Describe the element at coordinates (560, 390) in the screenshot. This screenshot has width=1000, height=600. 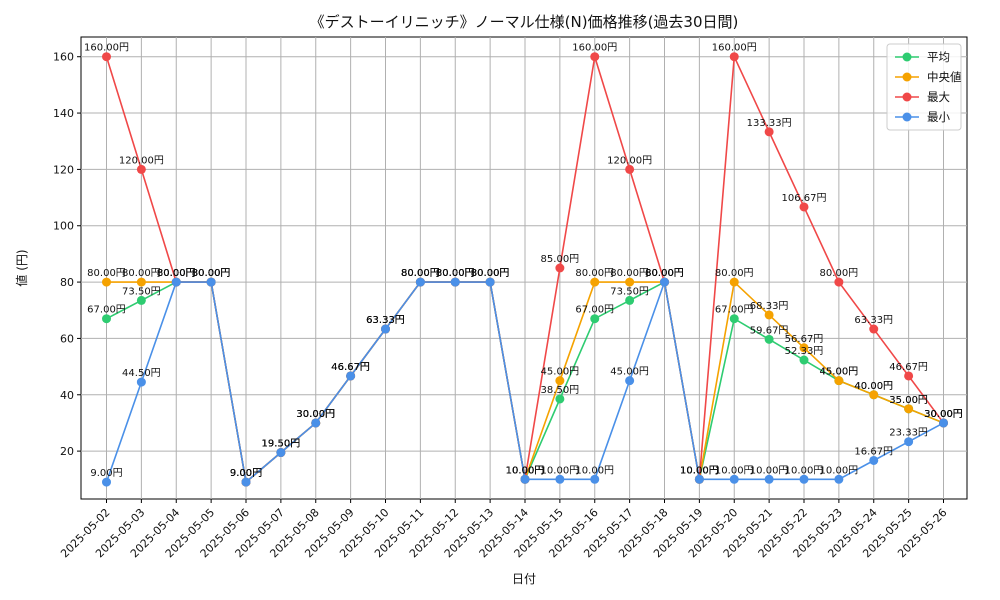
I see `data-label: 38.50円` at that location.